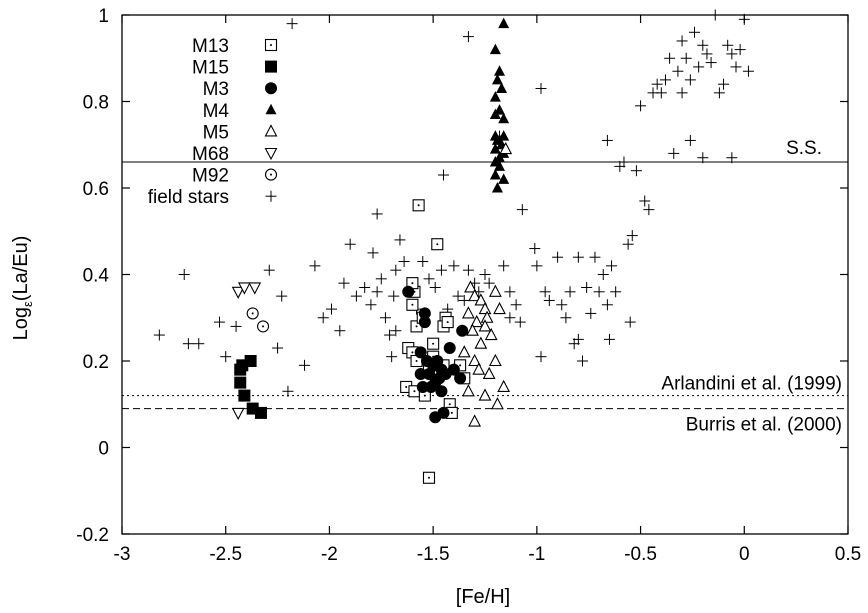 The width and height of the screenshot is (868, 613). I want to click on x-axis-title: [Fe/H], so click(483, 597).